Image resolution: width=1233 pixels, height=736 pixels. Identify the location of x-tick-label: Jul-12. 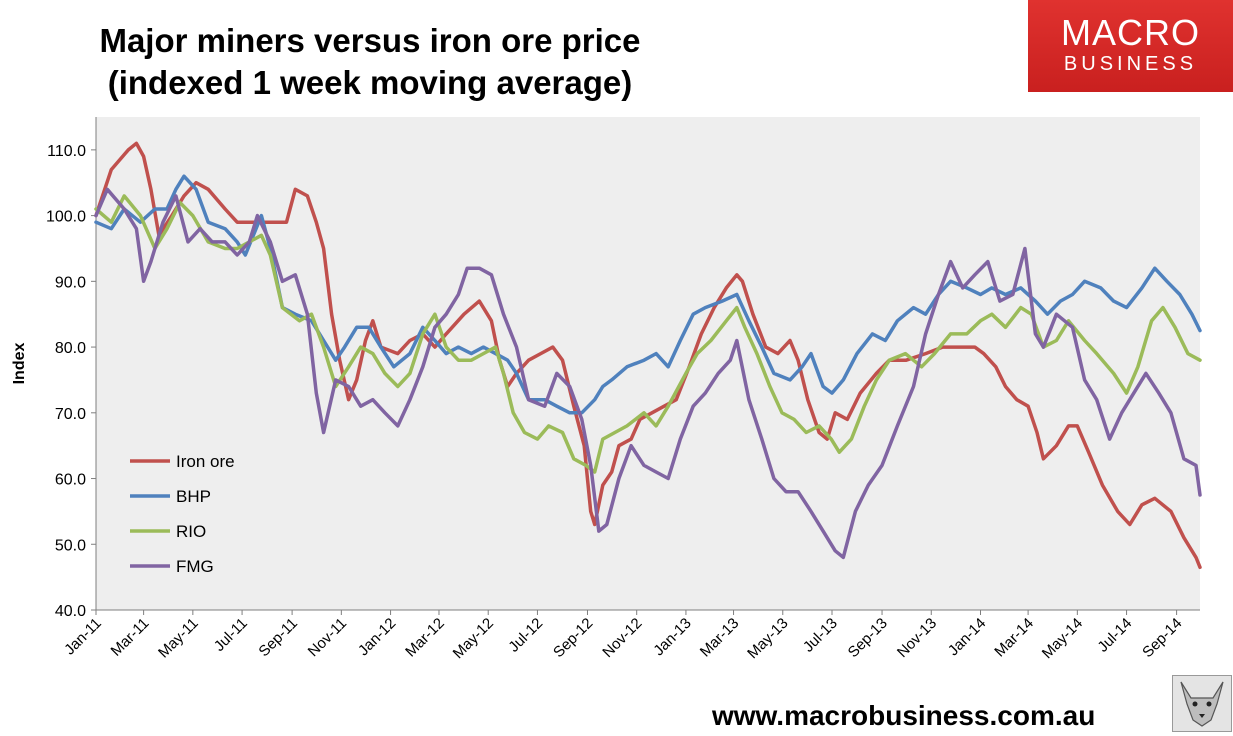
(525, 635).